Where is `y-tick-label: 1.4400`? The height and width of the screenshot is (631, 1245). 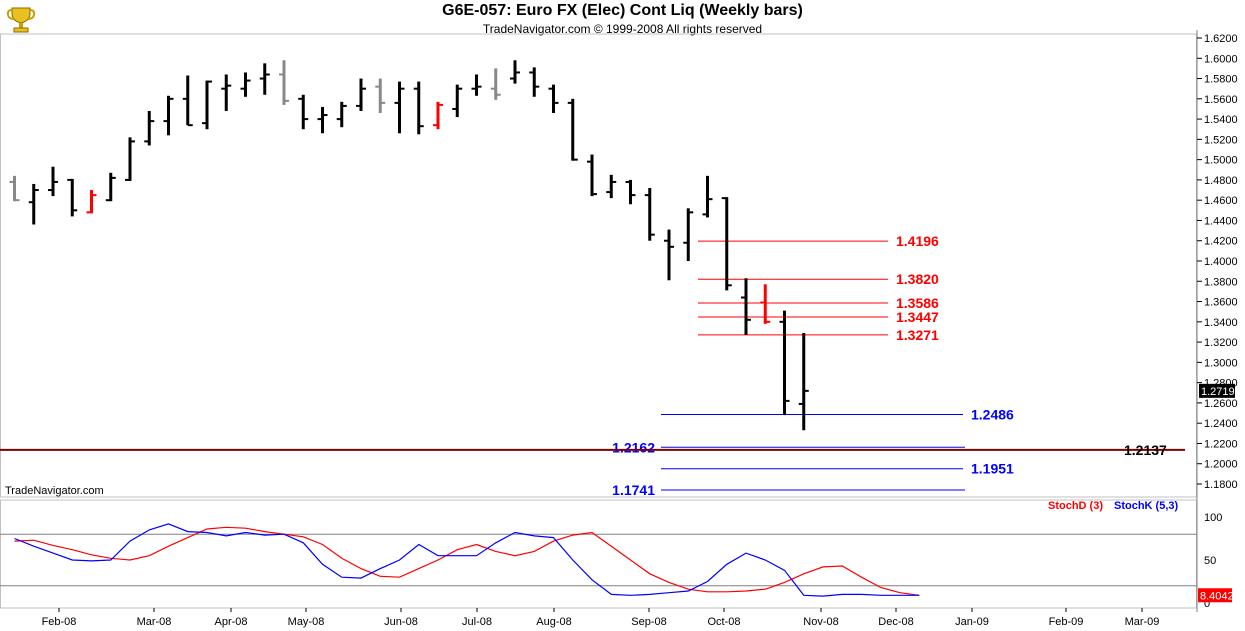 y-tick-label: 1.4400 is located at coordinates (1221, 221).